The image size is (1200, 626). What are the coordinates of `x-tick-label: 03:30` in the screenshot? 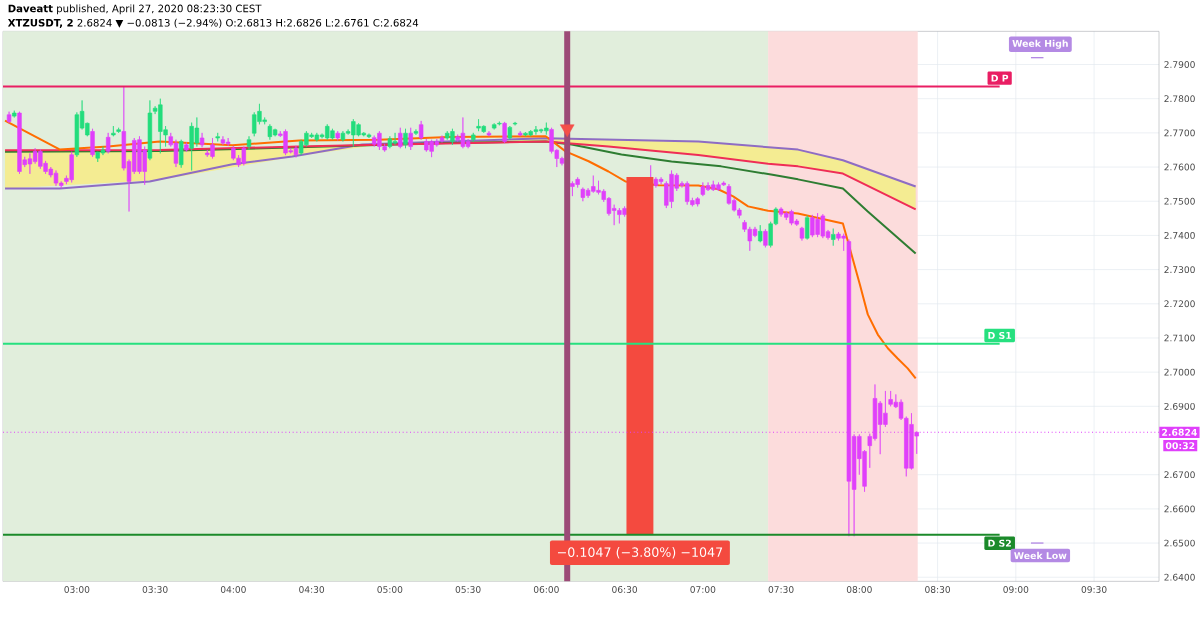 It's located at (155, 589).